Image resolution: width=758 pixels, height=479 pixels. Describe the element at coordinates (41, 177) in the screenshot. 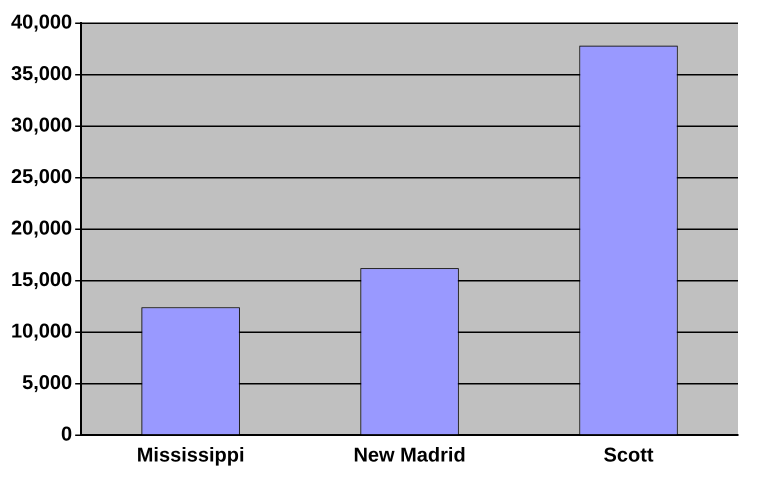

I see `y-tick-label: 25,000` at that location.